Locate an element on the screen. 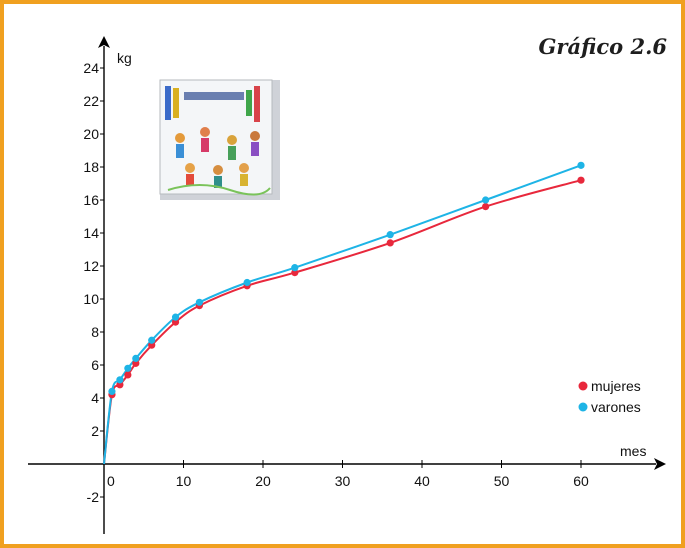 The image size is (685, 548). legend-label-mujeres: mujeres is located at coordinates (616, 386).